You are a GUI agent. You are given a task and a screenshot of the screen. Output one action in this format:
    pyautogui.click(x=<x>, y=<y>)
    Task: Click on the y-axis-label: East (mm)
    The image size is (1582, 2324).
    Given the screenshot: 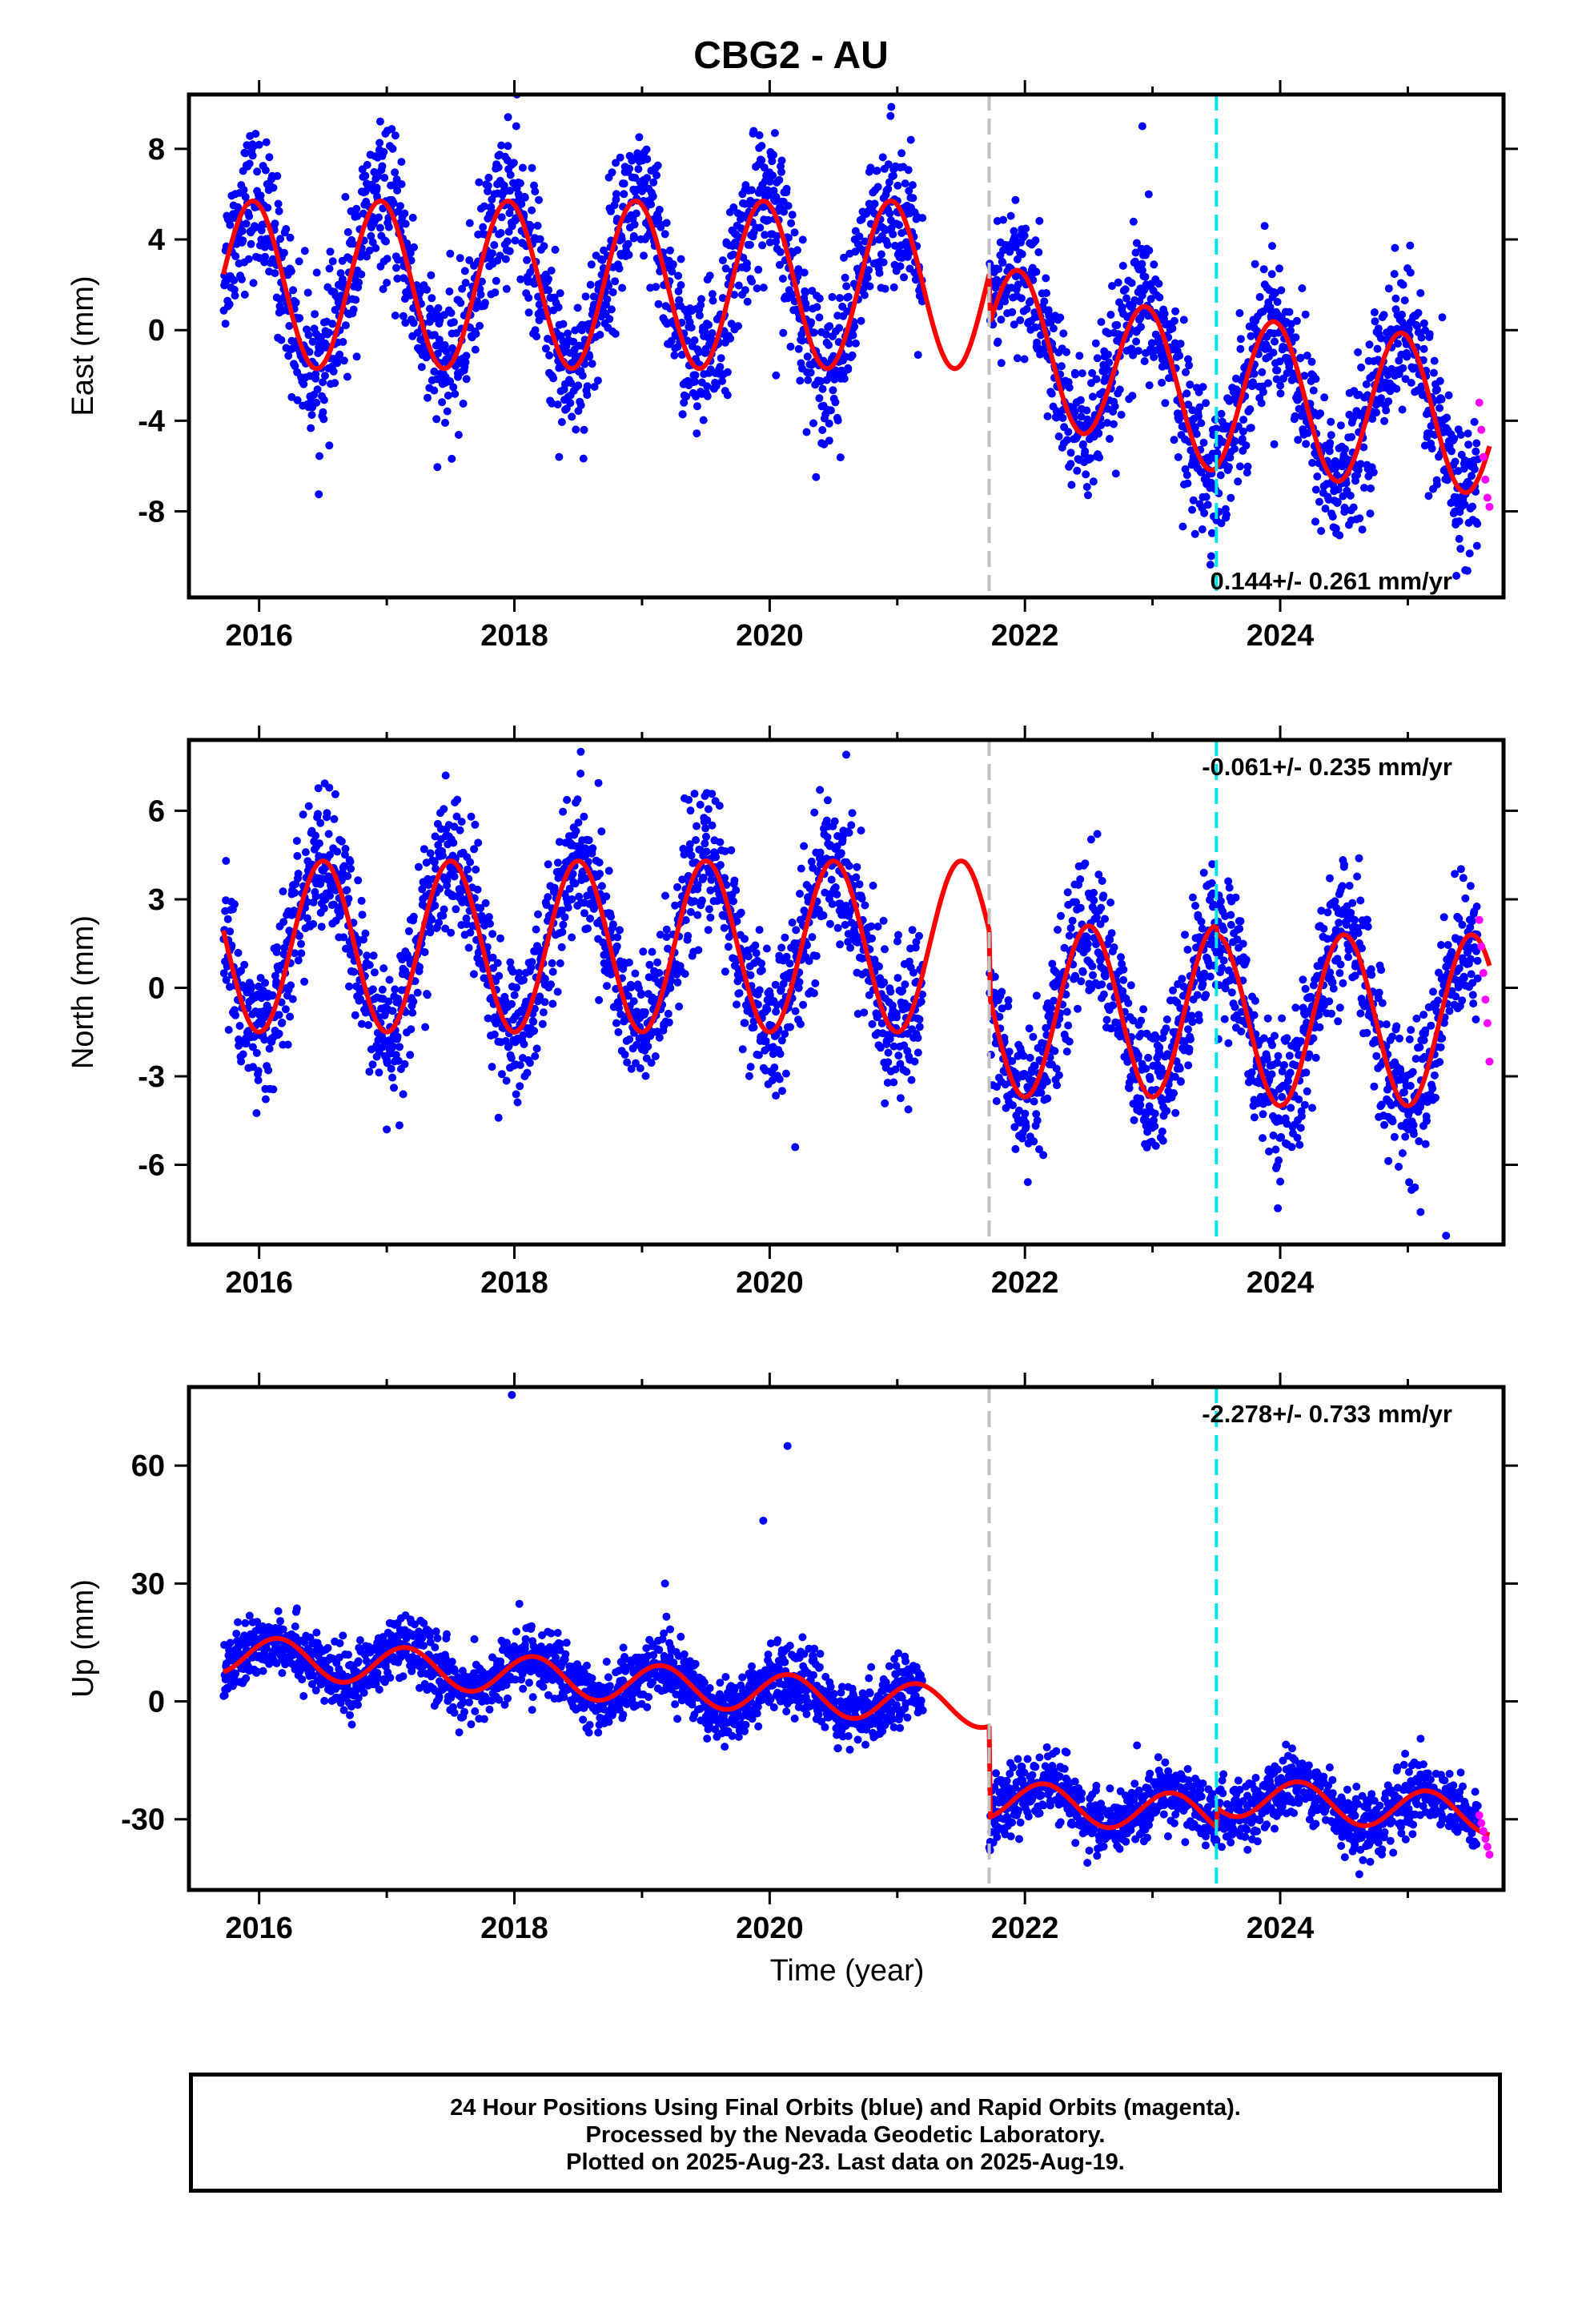 What is the action you would take?
    pyautogui.click(x=83, y=345)
    